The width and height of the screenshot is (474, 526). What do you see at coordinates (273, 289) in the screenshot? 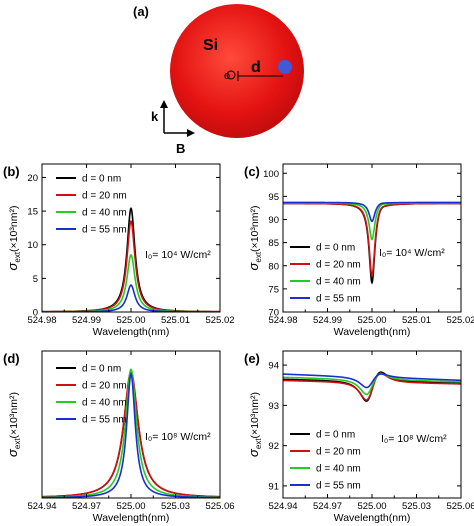
I see `y-tick-label: 75` at bounding box center [273, 289].